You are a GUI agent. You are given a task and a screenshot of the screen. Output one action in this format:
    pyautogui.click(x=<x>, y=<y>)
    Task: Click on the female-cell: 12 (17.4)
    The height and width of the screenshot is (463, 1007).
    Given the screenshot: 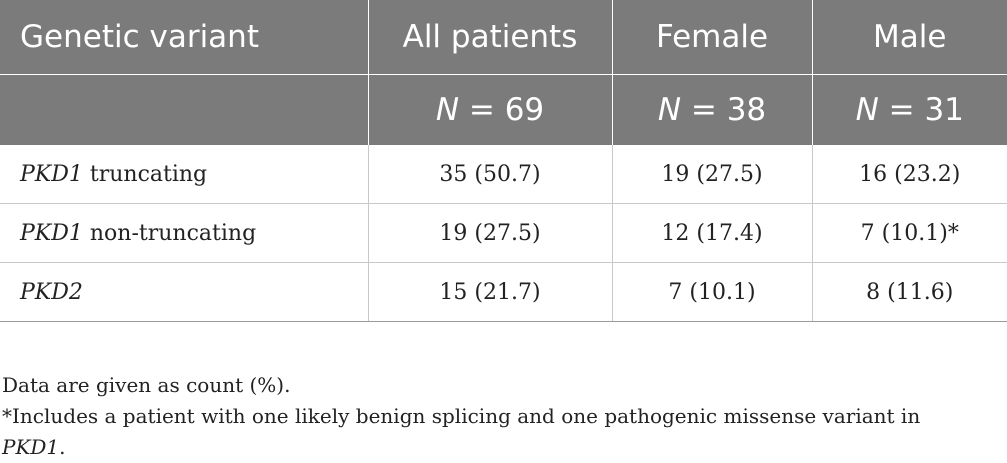 What is the action you would take?
    pyautogui.click(x=711, y=233)
    